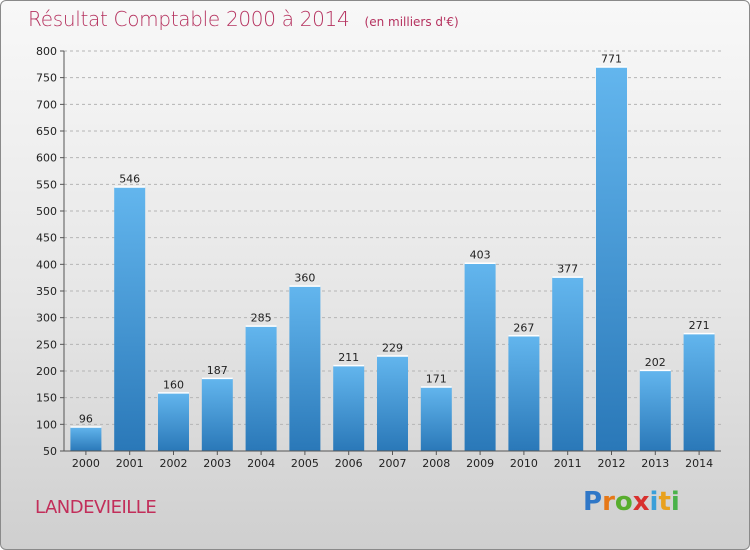 The width and height of the screenshot is (750, 550). What do you see at coordinates (46, 158) in the screenshot?
I see `y-tick-label: 600` at bounding box center [46, 158].